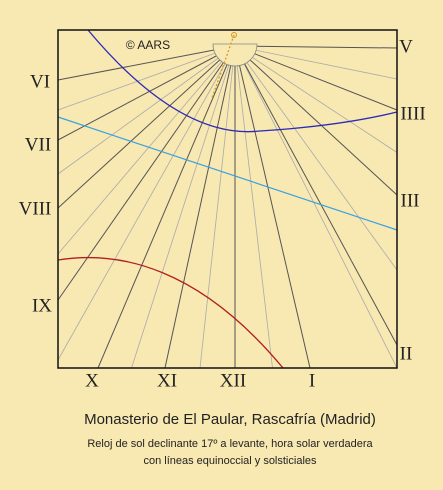 The width and height of the screenshot is (443, 490). Describe the element at coordinates (412, 113) in the screenshot. I see `hour-label: IIII` at that location.